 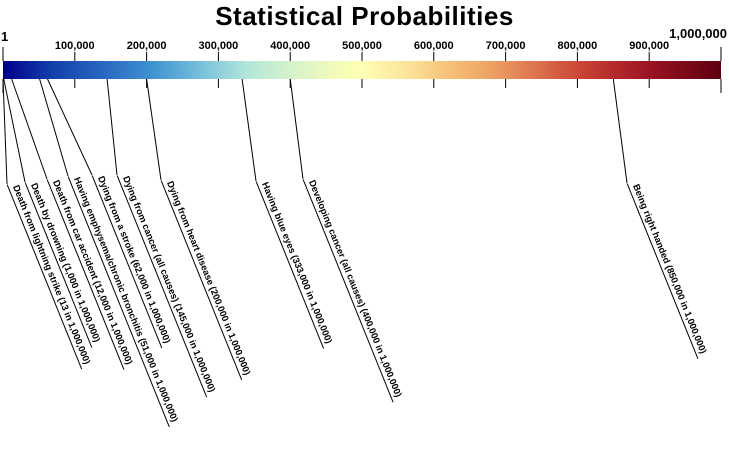 What do you see at coordinates (505, 46) in the screenshot?
I see `axis-tick-label: 700,000` at bounding box center [505, 46].